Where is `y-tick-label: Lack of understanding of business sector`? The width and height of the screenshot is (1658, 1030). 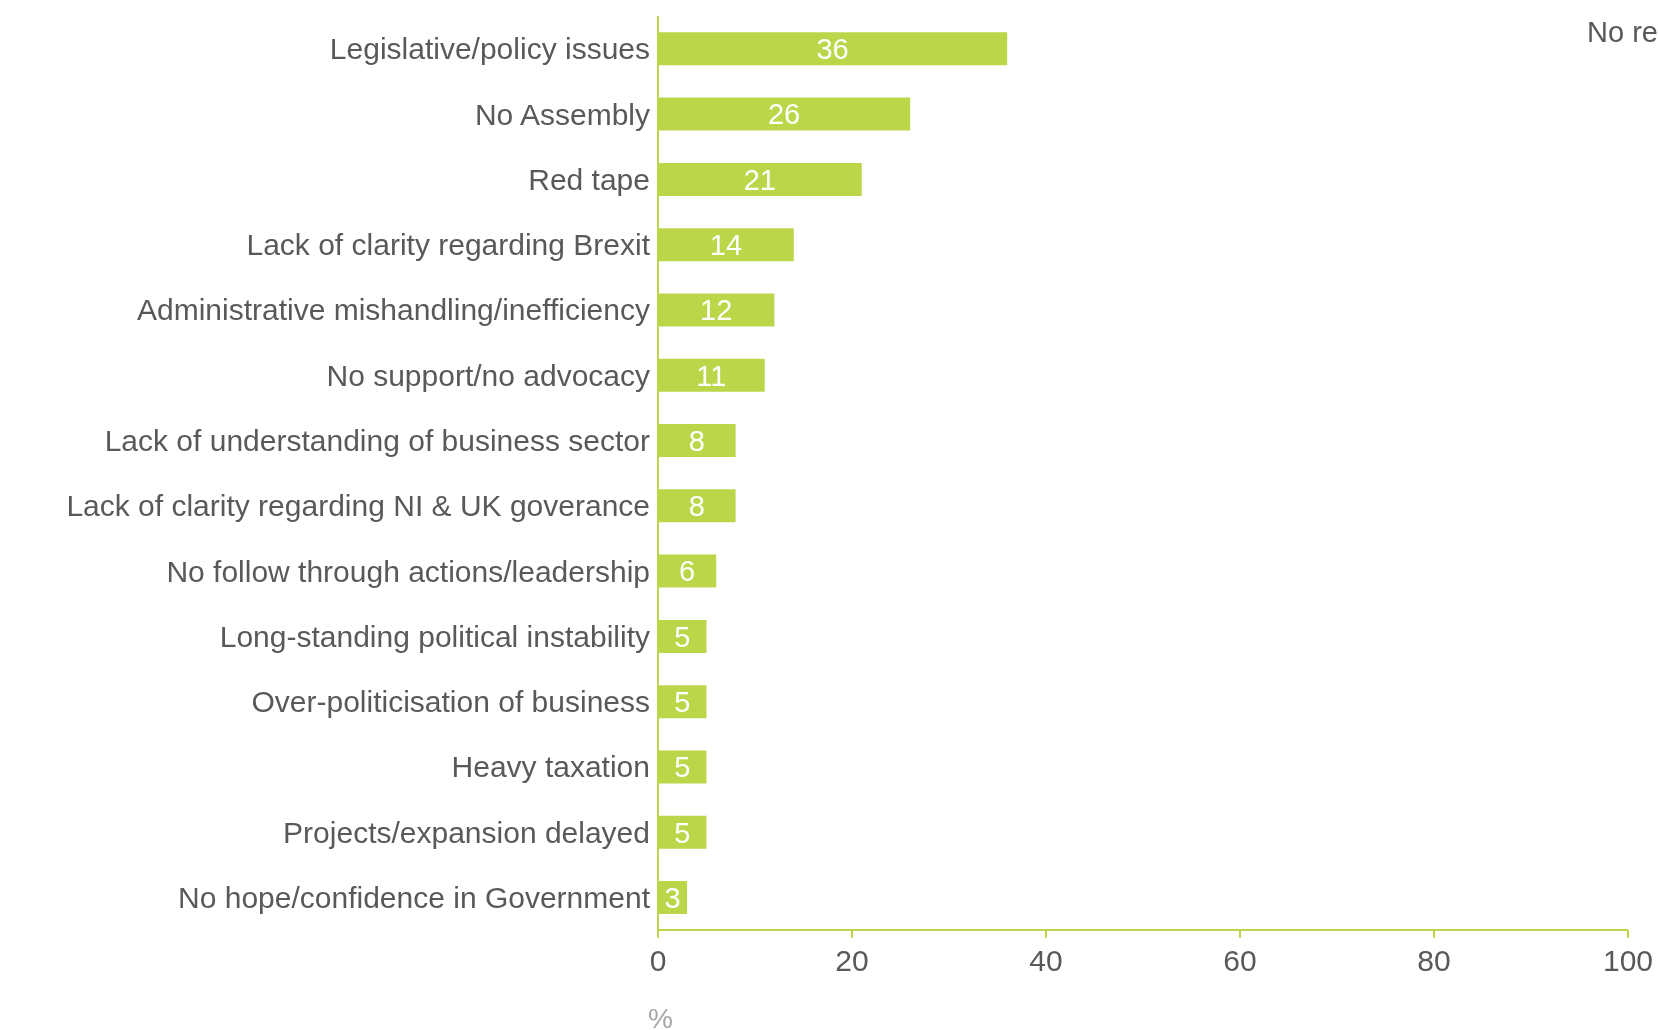 y-tick-label: Lack of understanding of business sector is located at coordinates (377, 441).